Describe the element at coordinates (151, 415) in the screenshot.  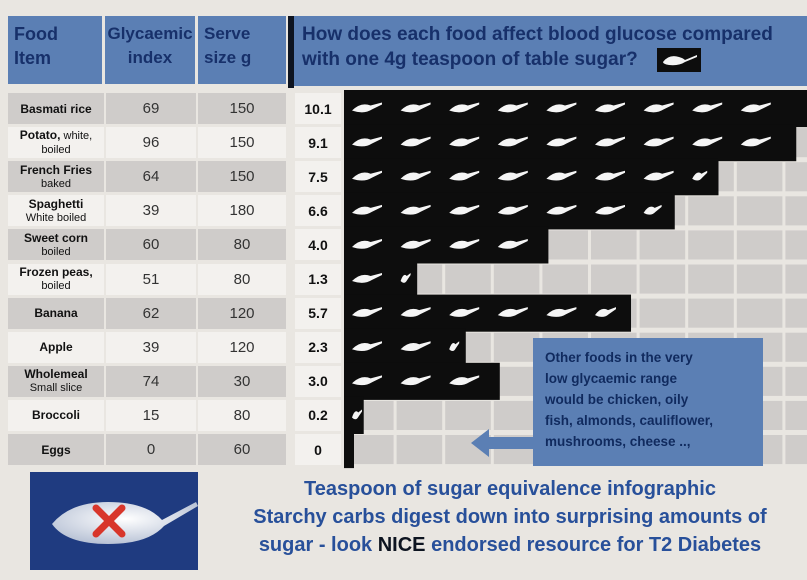
I see `glycaemic-index-cell: 15` at that location.